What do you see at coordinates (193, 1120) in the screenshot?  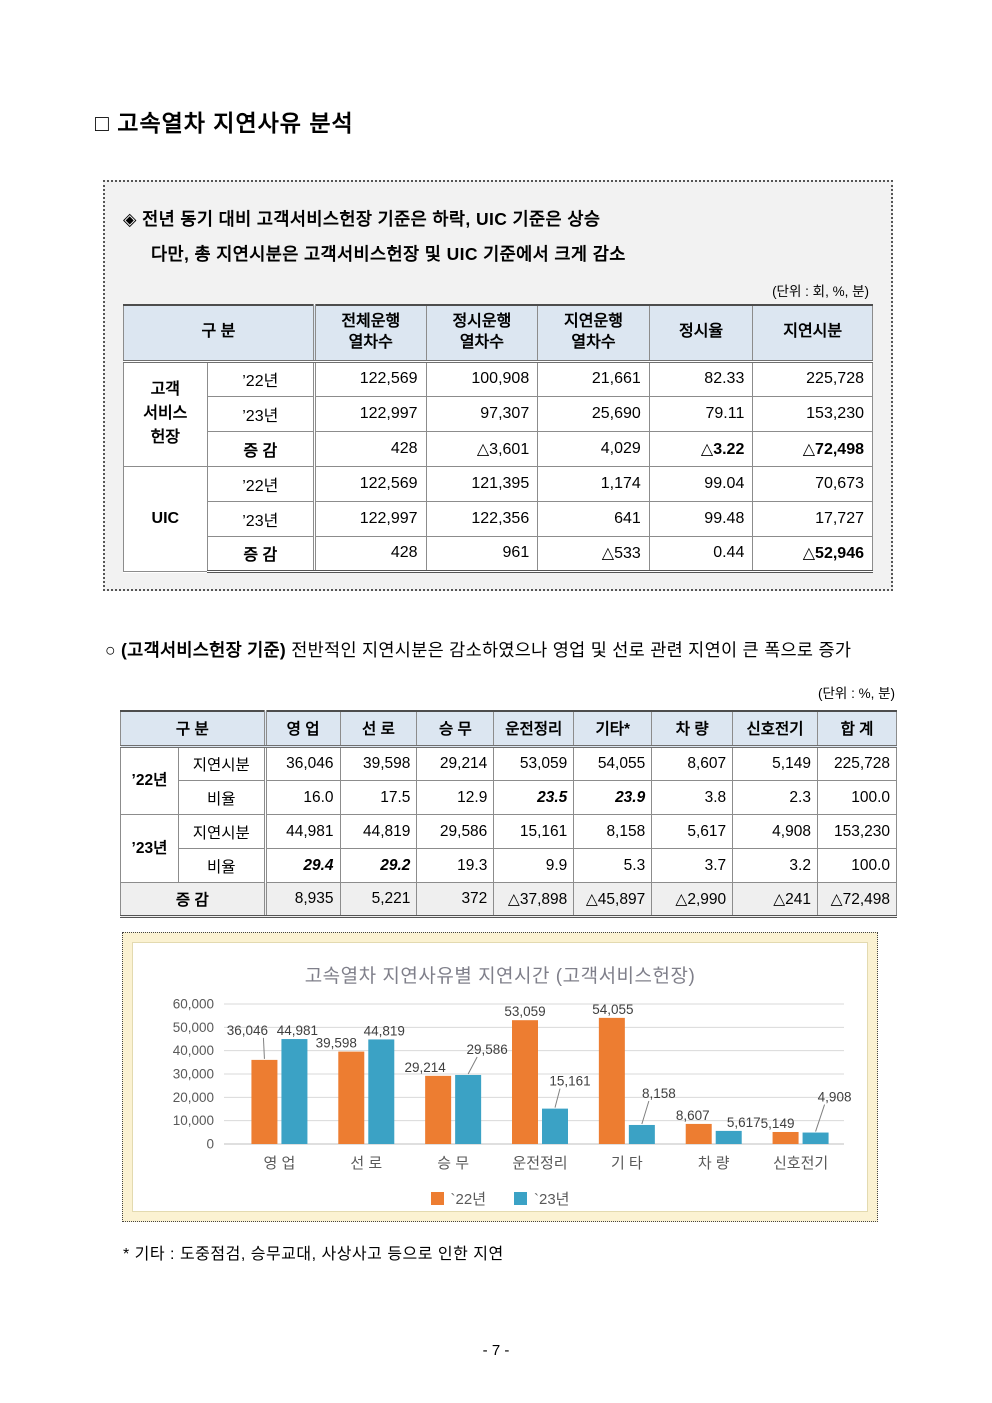 I see `y-tick-label: 10,000` at bounding box center [193, 1120].